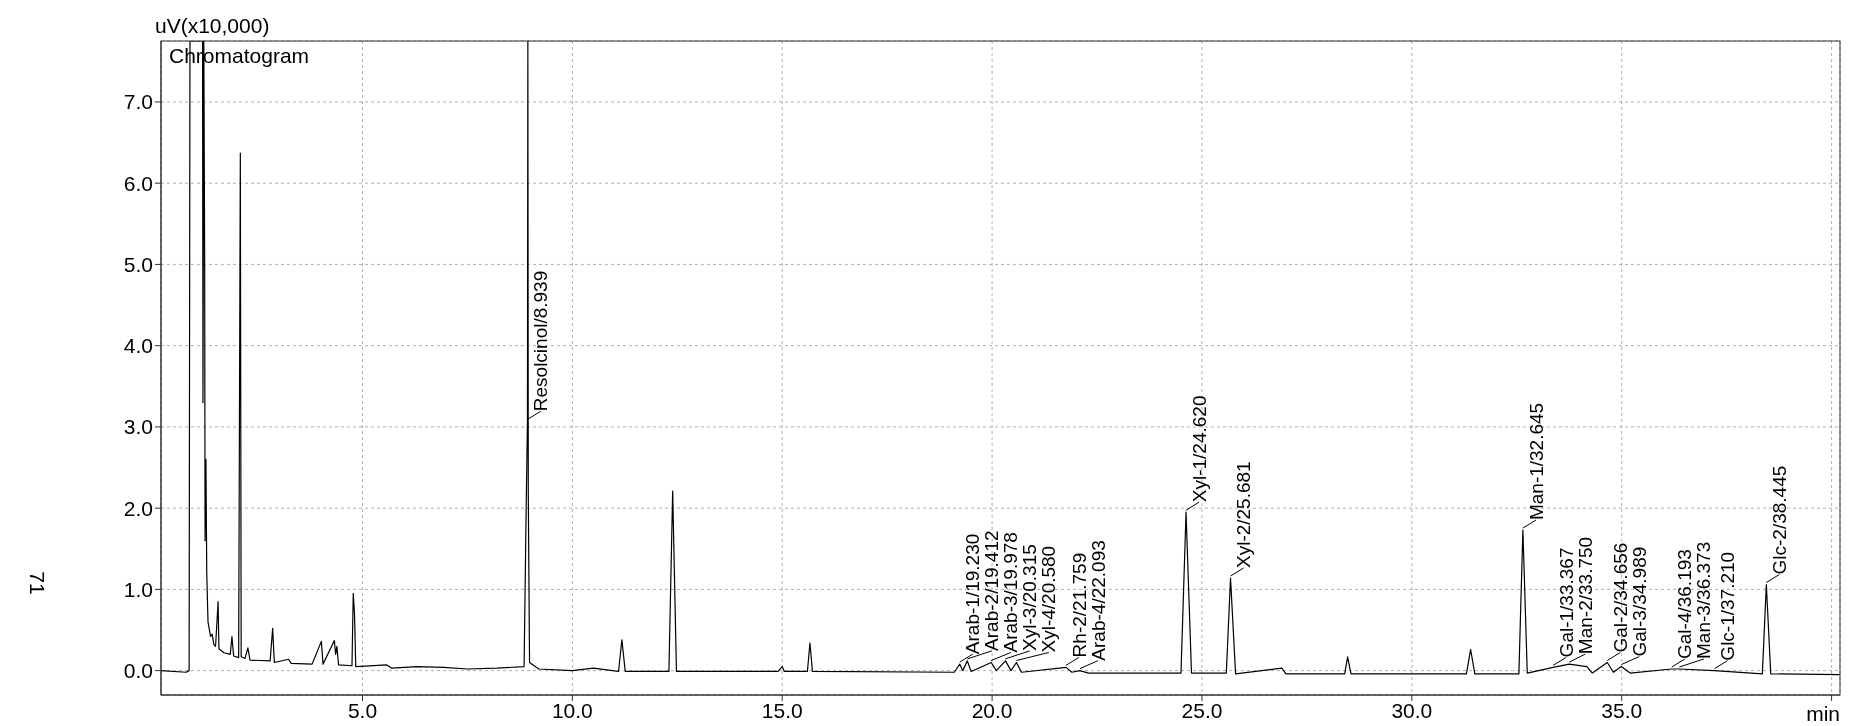  What do you see at coordinates (572, 710) in the screenshot?
I see `x-tick-label: 10.0` at bounding box center [572, 710].